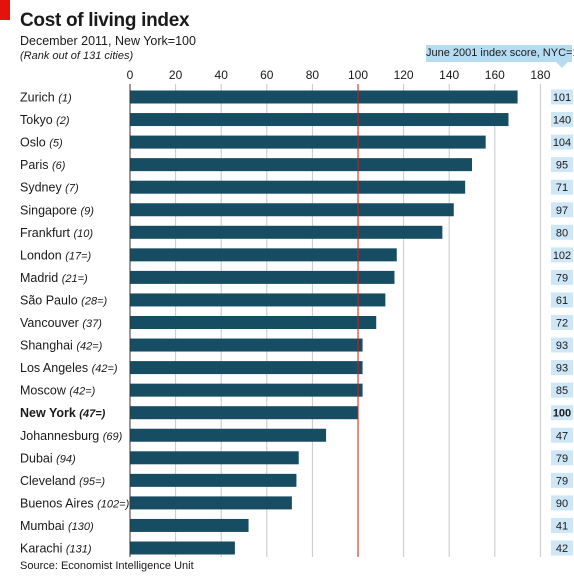 The image size is (574, 577). Describe the element at coordinates (56, 233) in the screenshot. I see `city-label: Frankfurt (10)` at that location.